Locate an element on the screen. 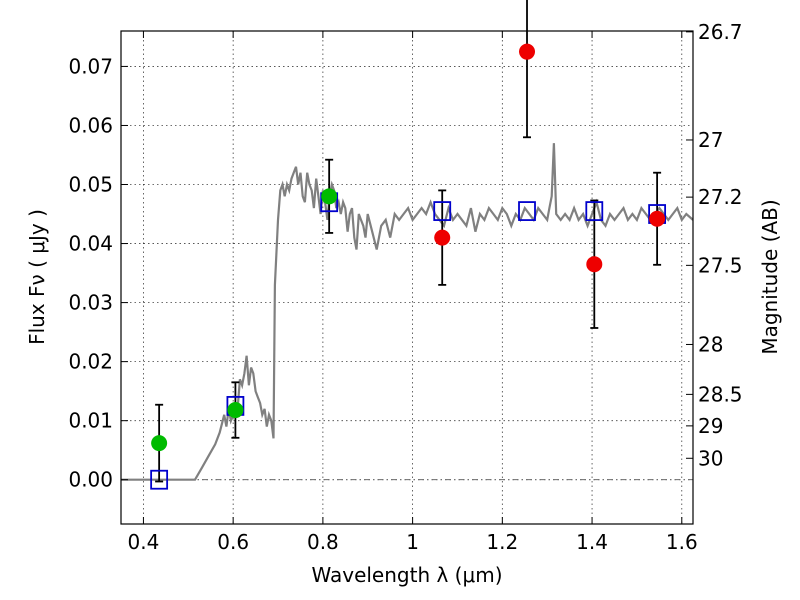  y-tick-label: 0.07 is located at coordinates (90, 66).